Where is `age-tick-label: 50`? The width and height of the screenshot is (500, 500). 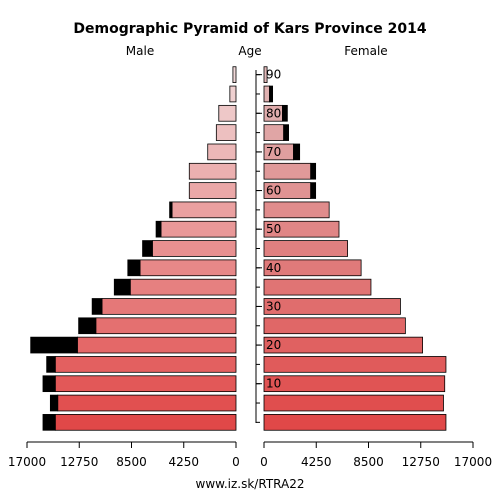 age-tick-label: 50 is located at coordinates (273, 229).